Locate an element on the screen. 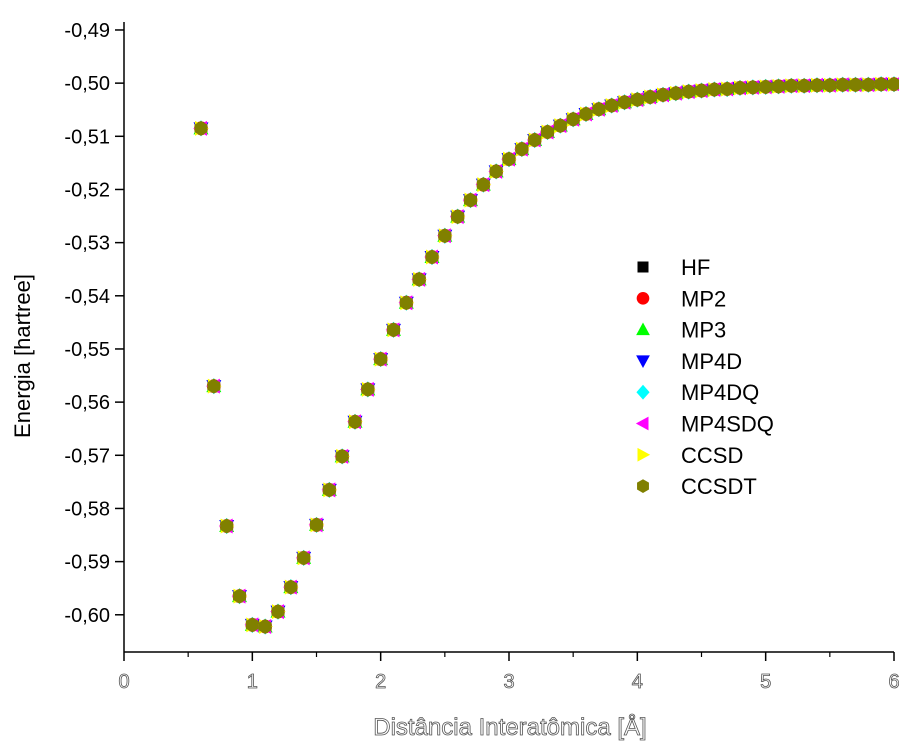  x-tick-label: 4 is located at coordinates (637, 682).